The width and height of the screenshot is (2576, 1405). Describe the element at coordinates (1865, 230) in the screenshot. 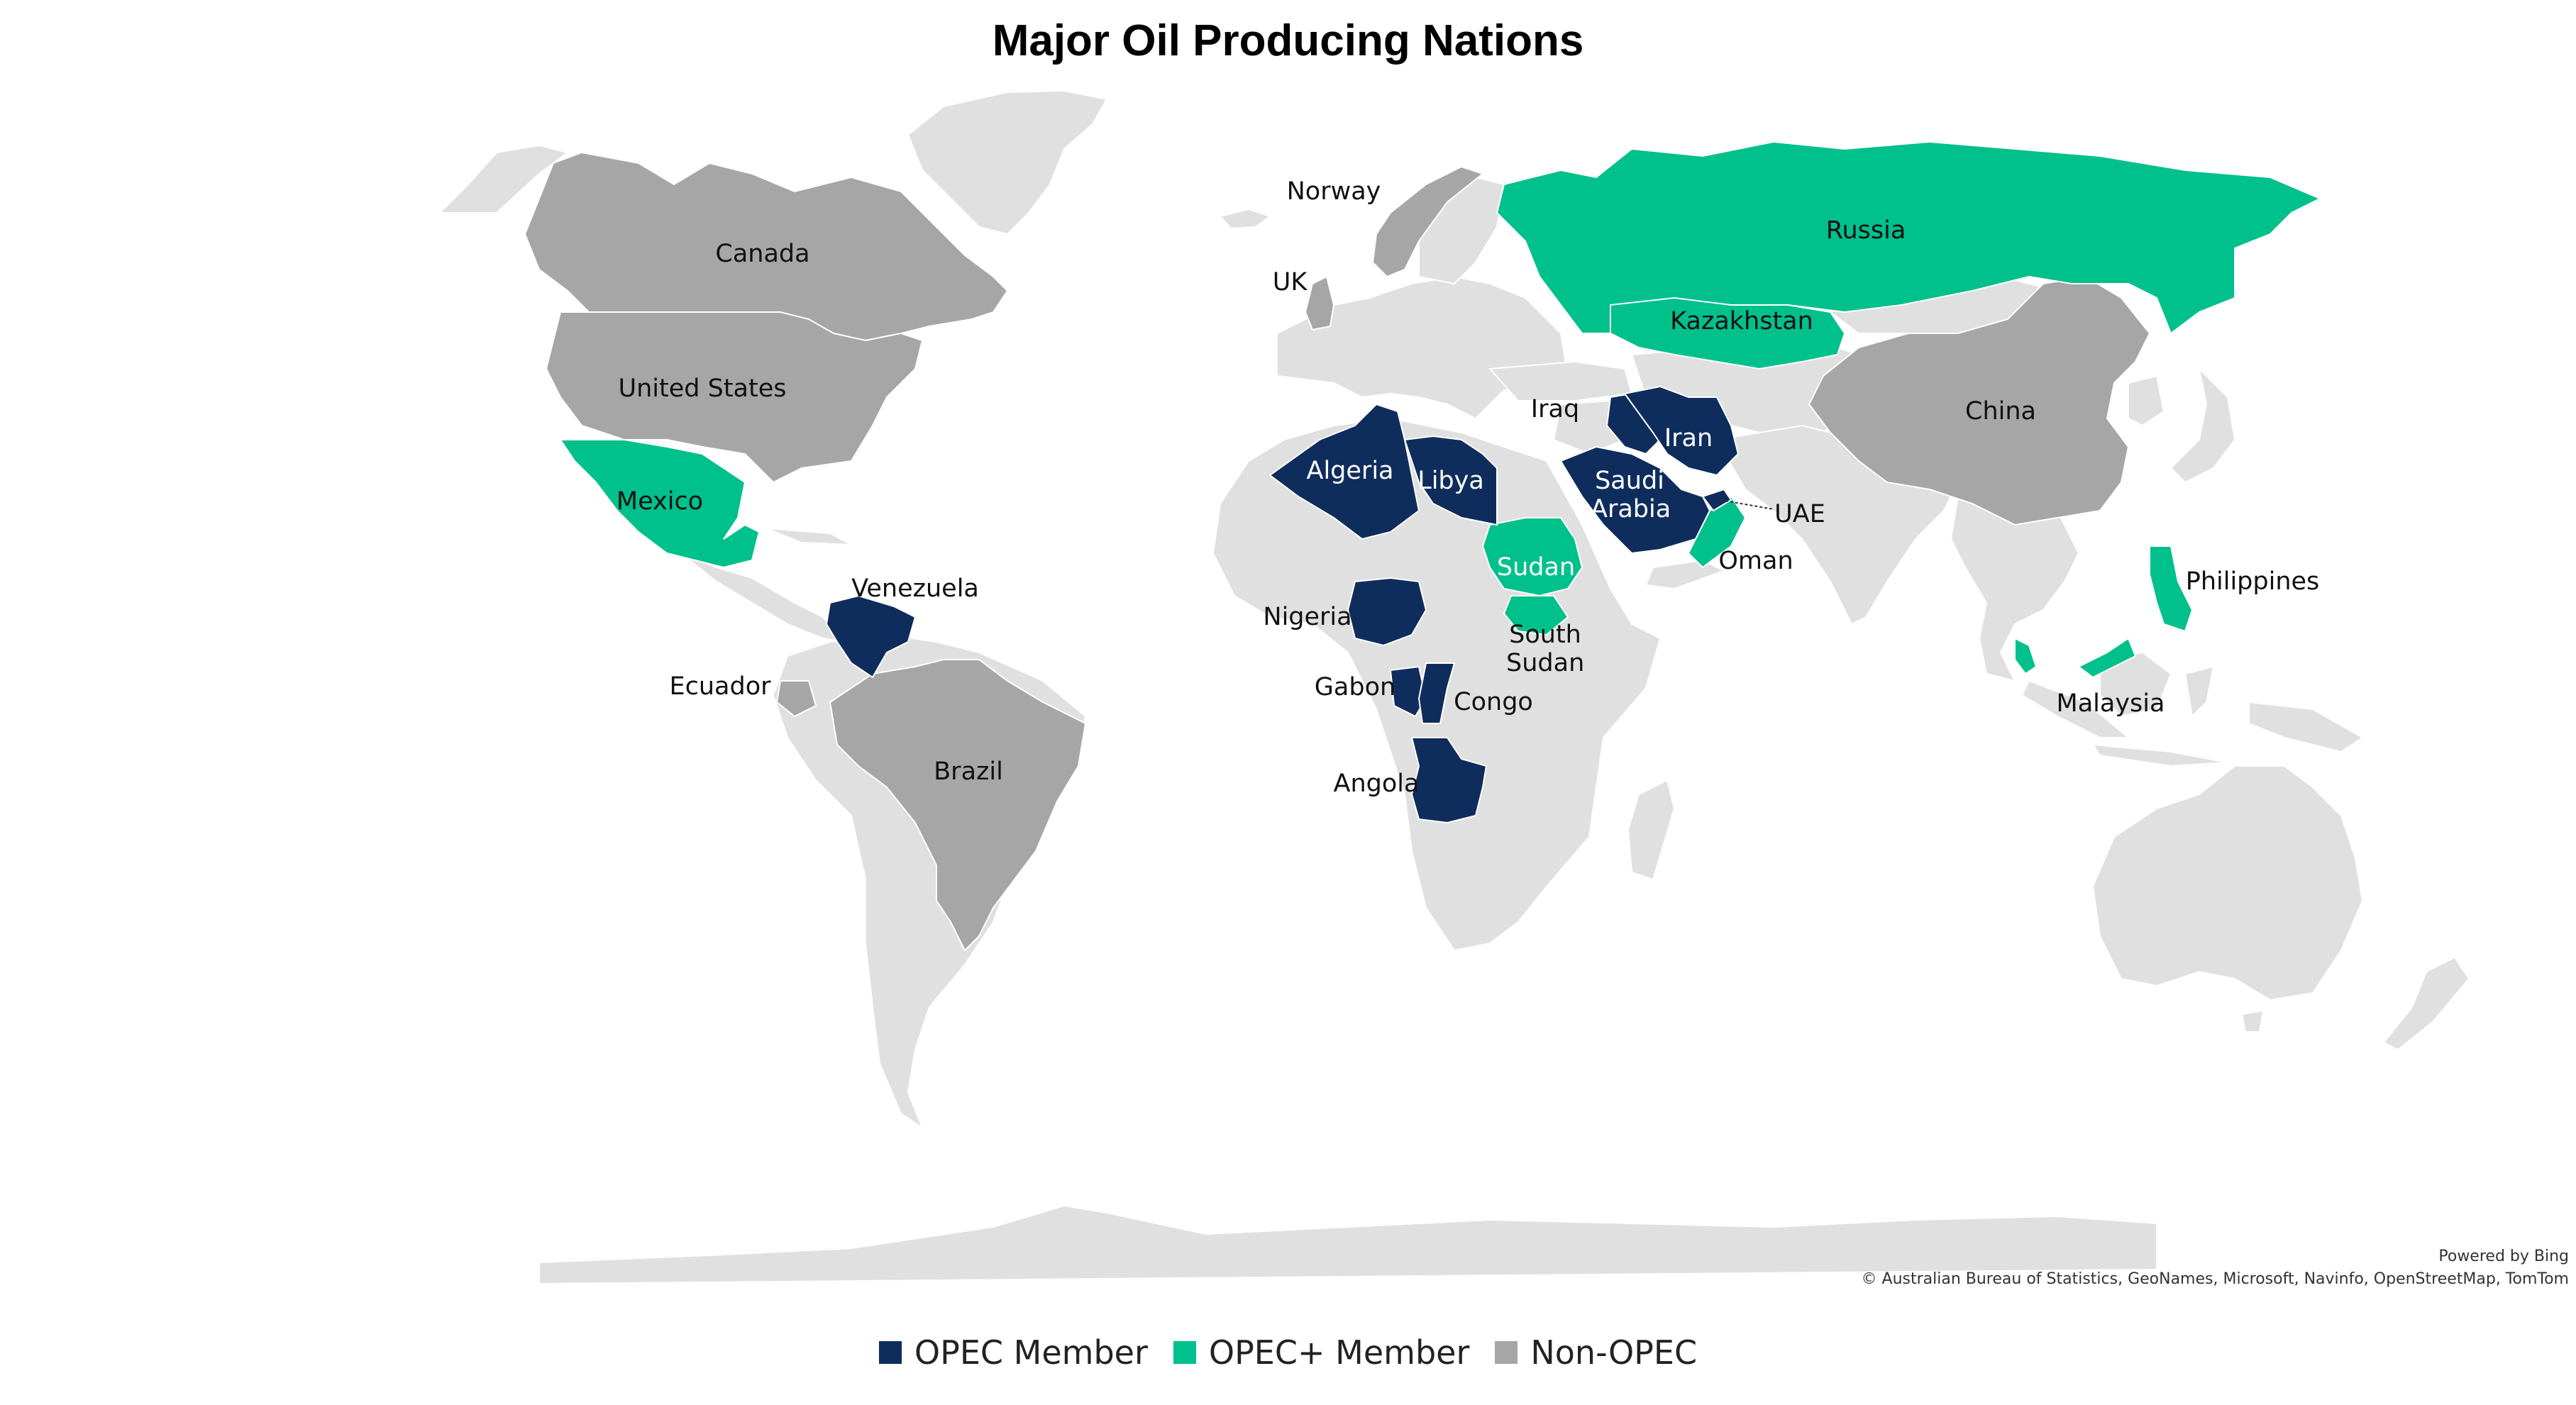

I see `label-russia: Russia` at that location.